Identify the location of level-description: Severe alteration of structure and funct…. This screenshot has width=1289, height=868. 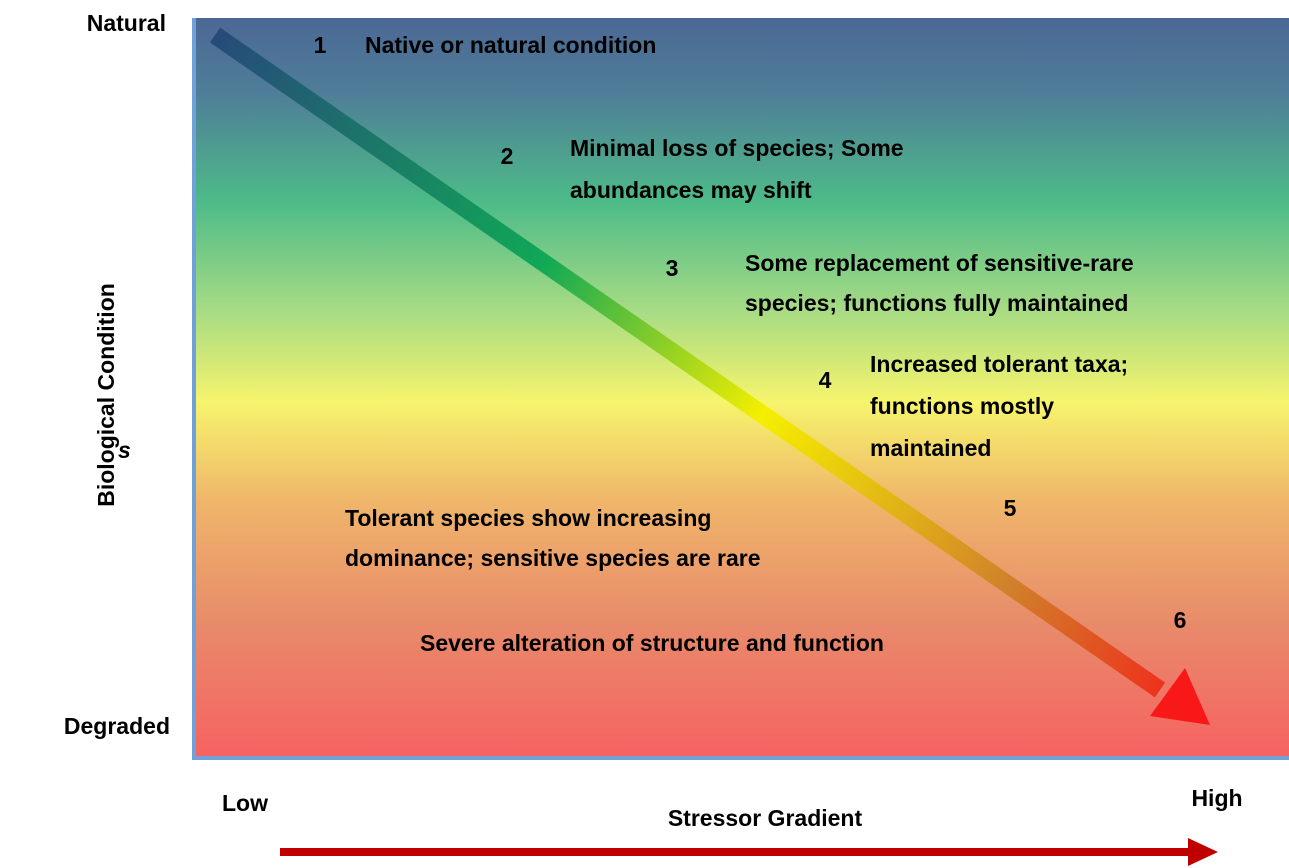
(652, 643).